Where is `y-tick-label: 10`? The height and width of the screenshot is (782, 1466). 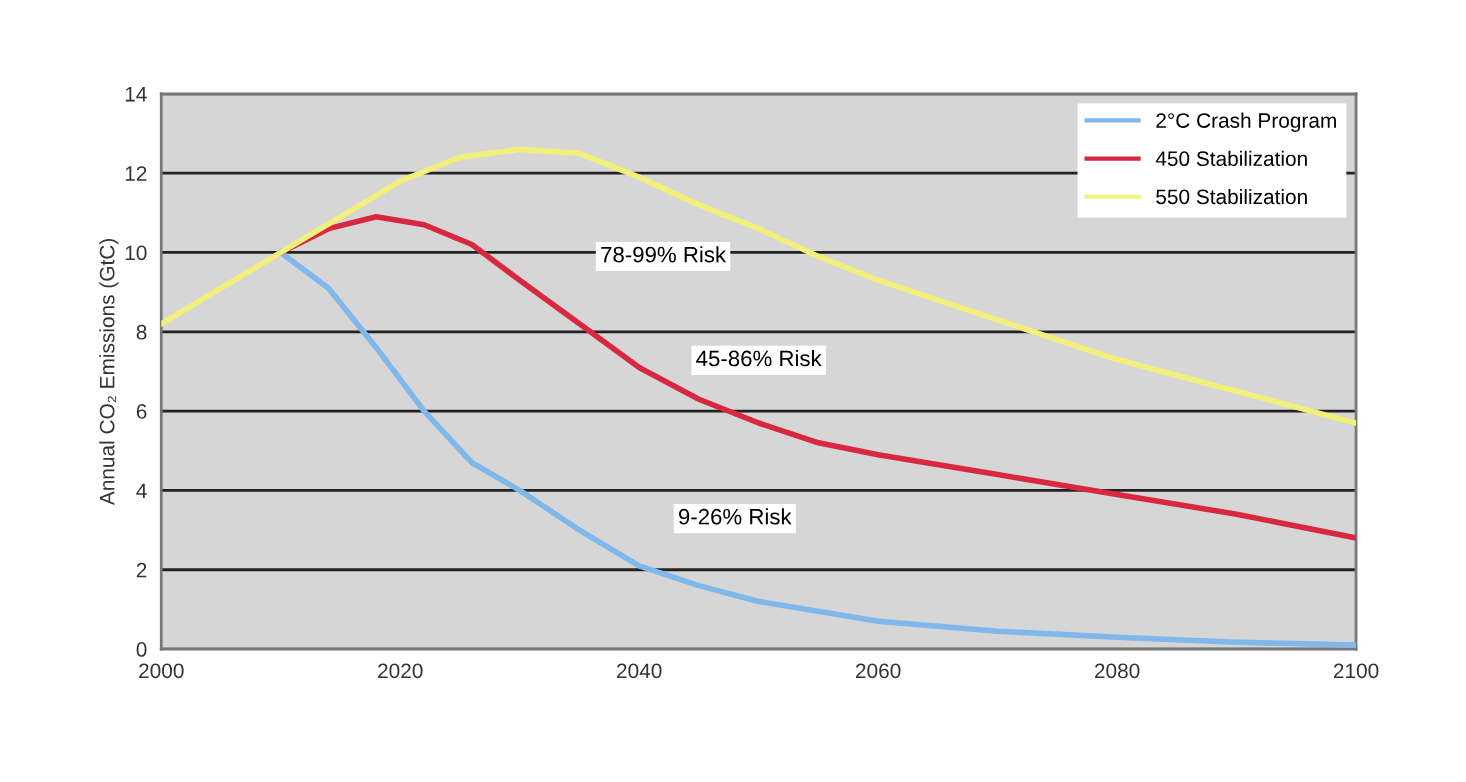
y-tick-label: 10 is located at coordinates (136, 253).